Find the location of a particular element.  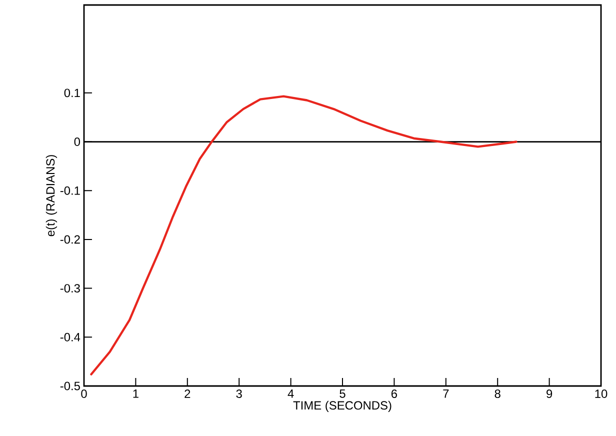

x-tick-label: 2 is located at coordinates (187, 394).